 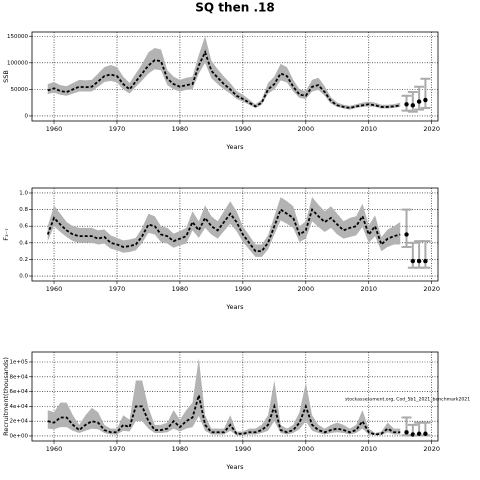 I want to click on y-axis-label: SSB, so click(x=6, y=76).